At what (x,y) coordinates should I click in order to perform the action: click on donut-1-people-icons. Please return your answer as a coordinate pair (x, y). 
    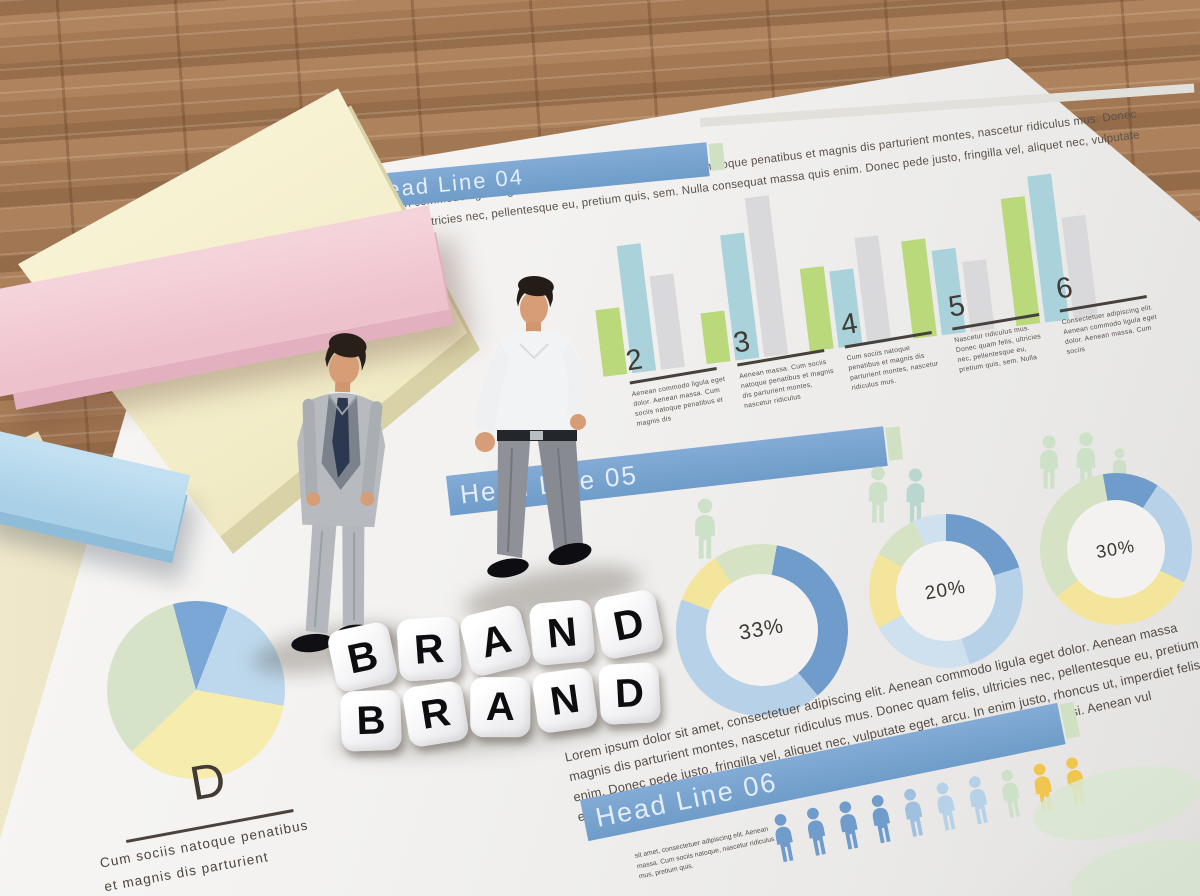
    Looking at the image, I should click on (705, 531).